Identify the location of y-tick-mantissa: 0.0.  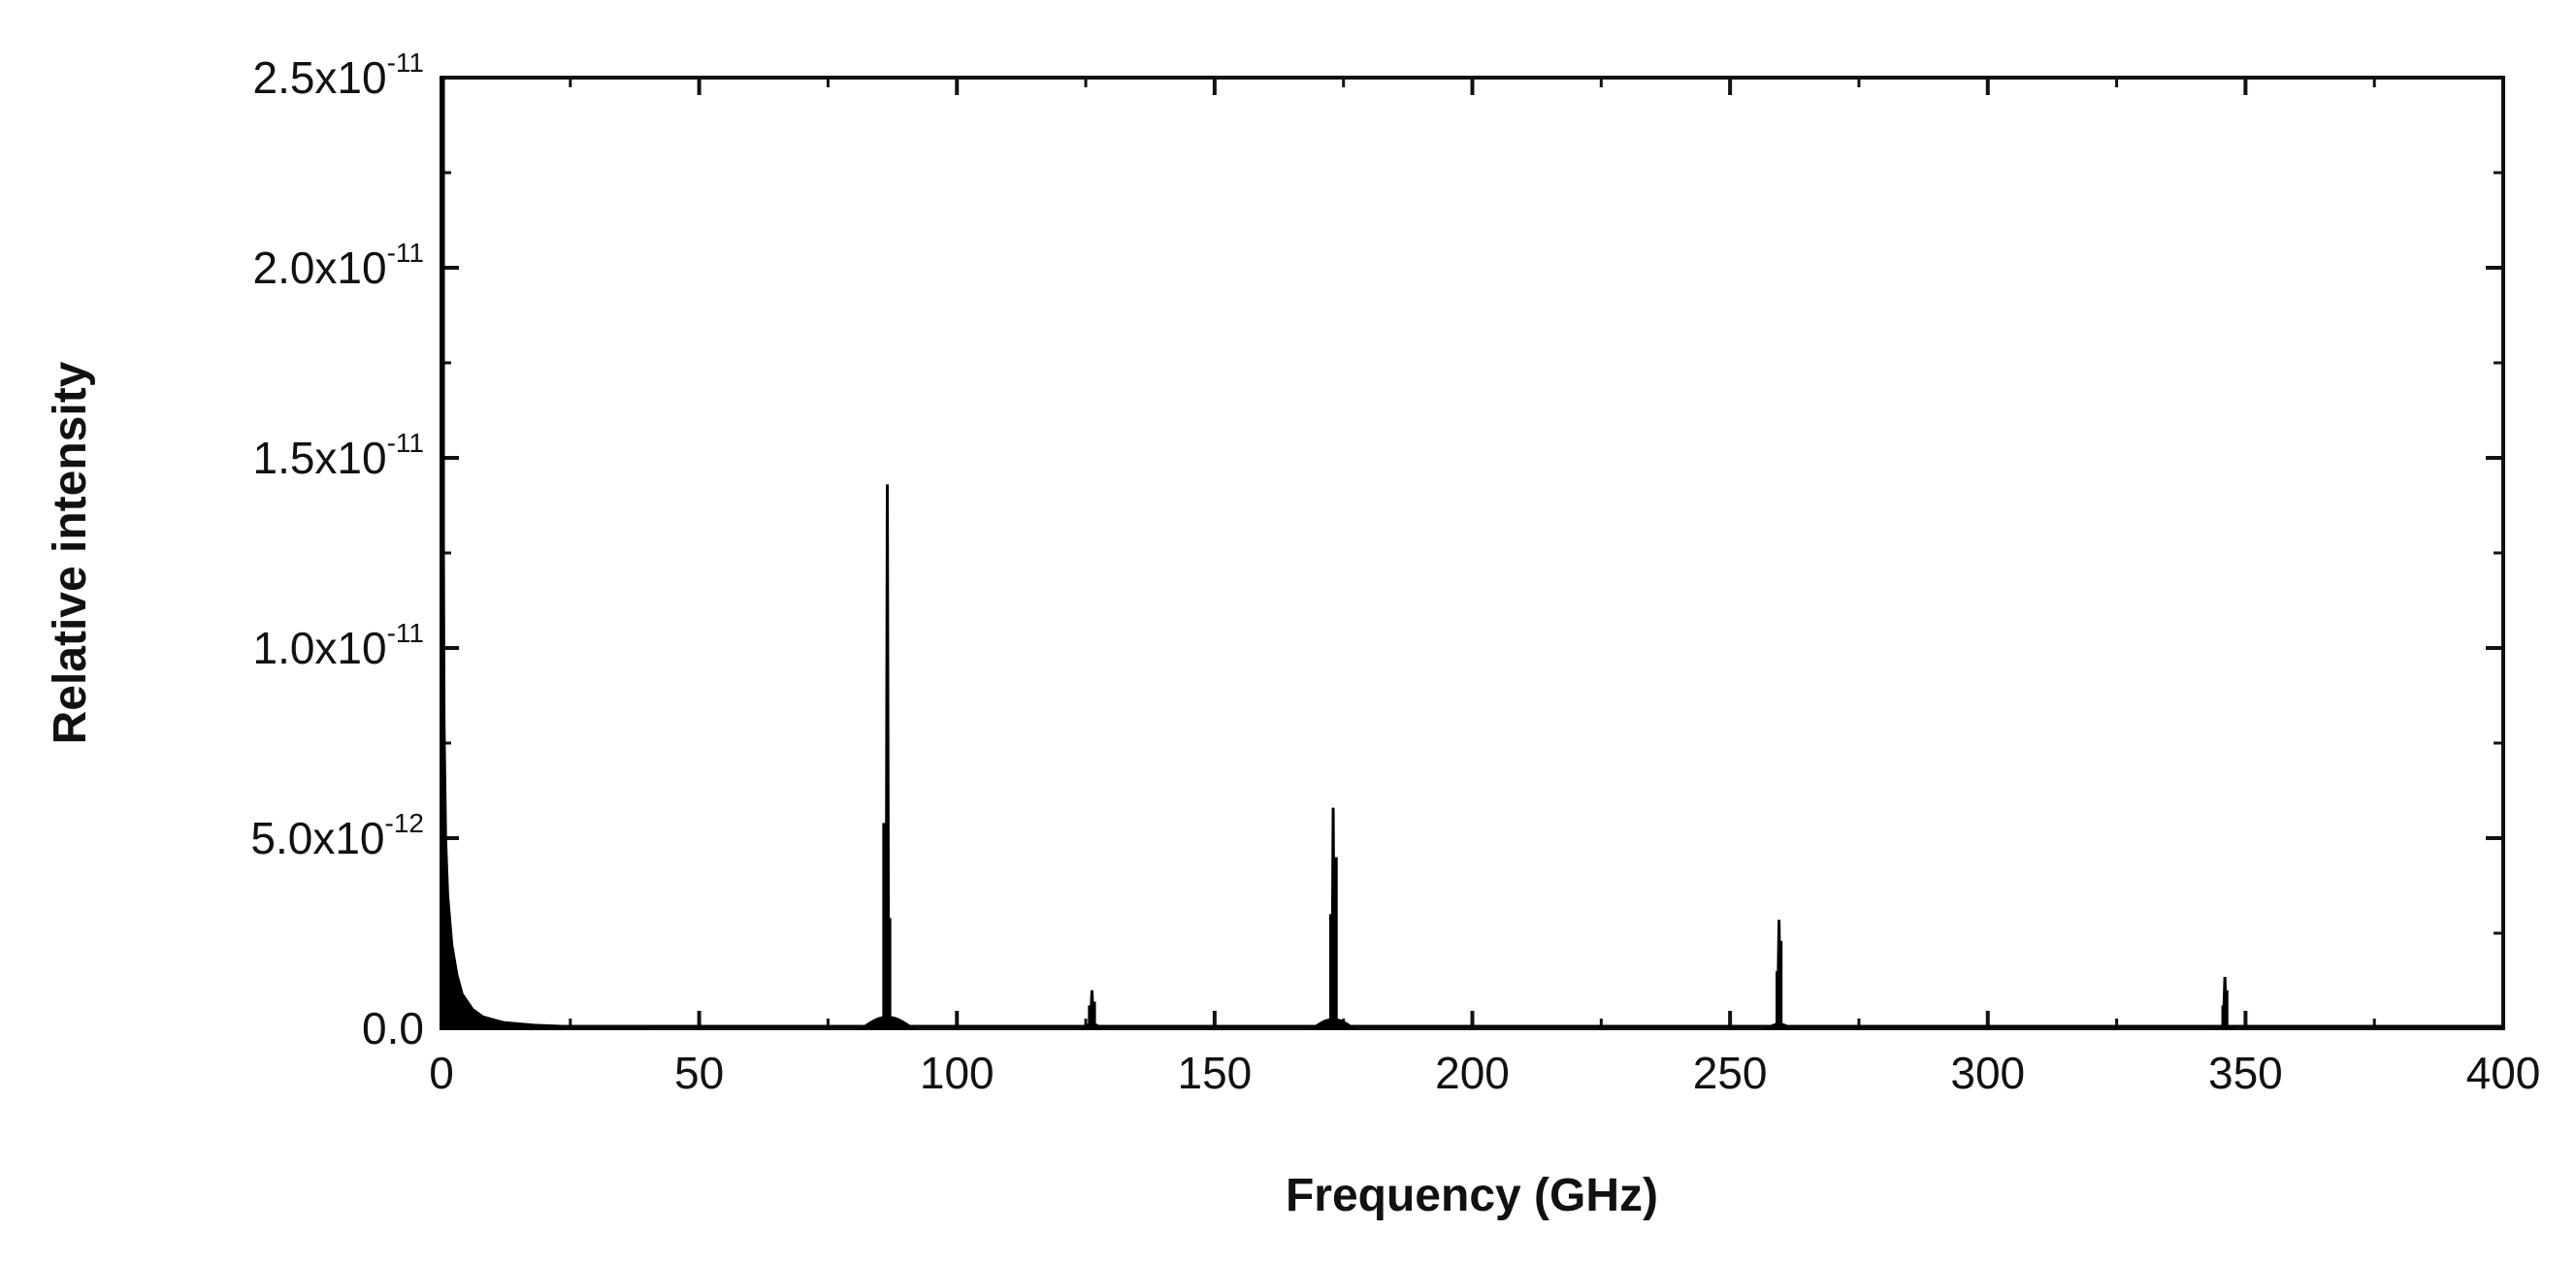
(393, 1028).